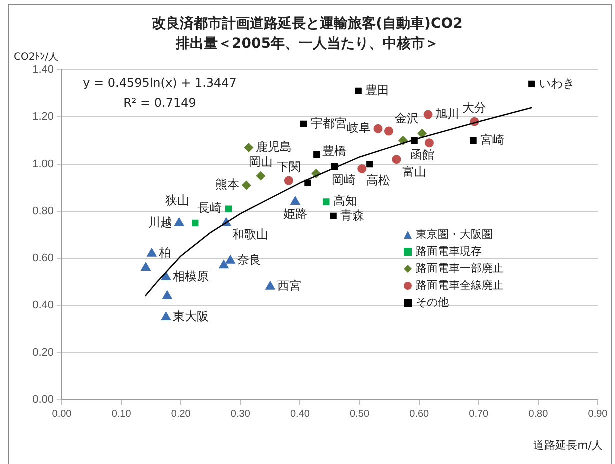 This screenshot has width=615, height=464. I want to click on x-tick-label: 0.70, so click(479, 414).